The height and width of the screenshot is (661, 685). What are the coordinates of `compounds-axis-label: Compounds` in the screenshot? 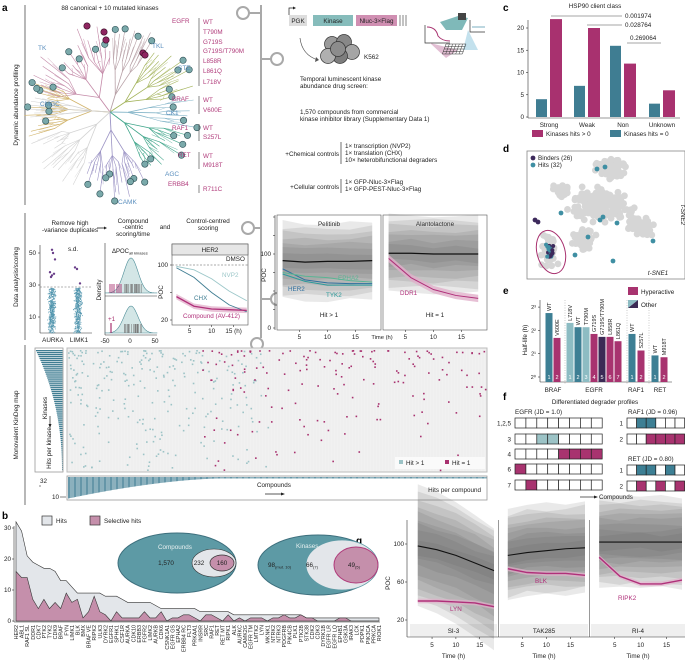 It's located at (274, 485).